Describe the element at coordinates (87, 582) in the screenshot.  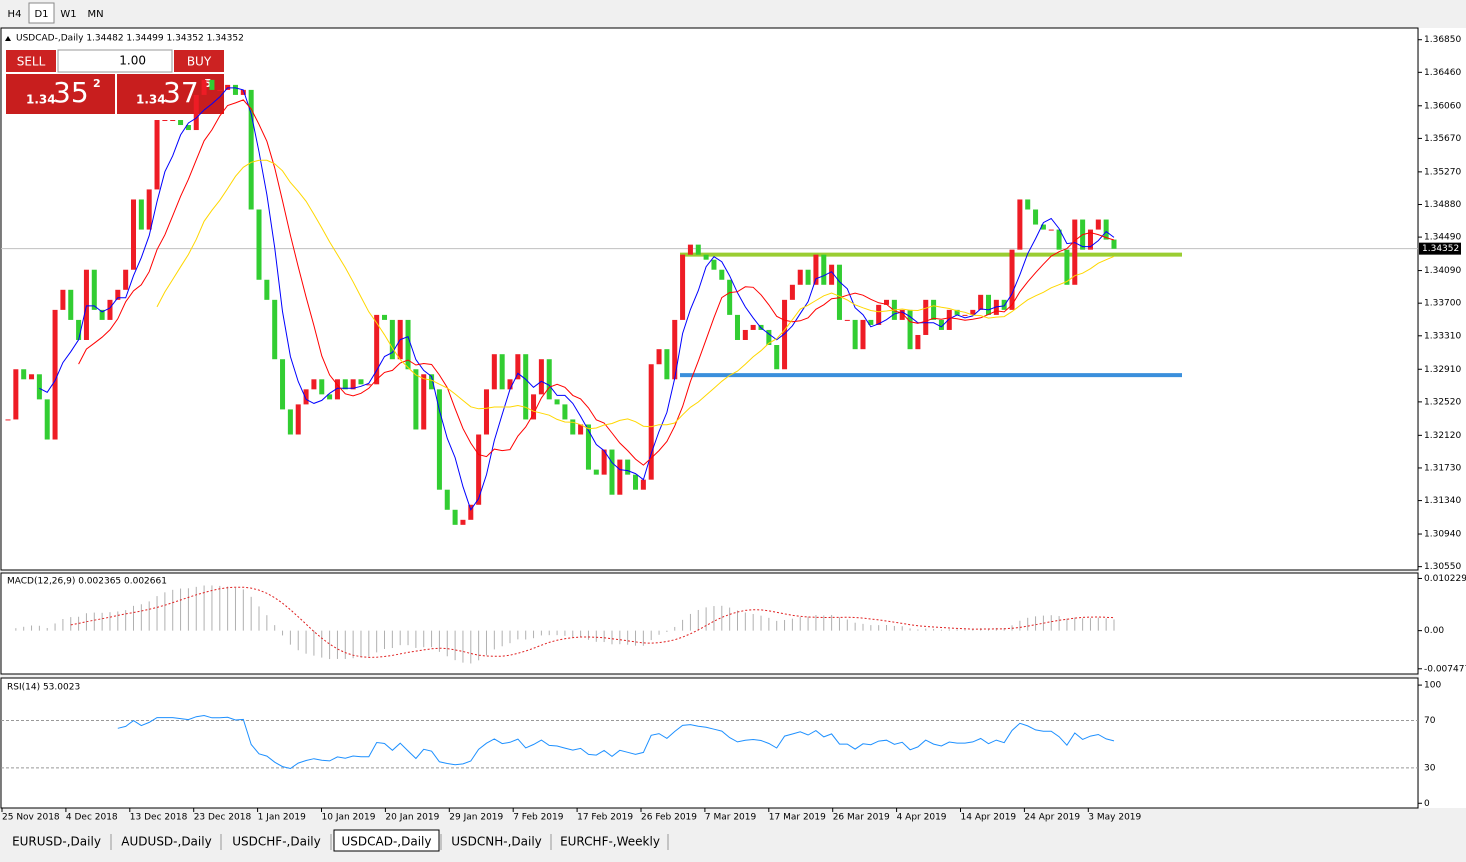
I see `macd-label: MACD(12,26,9) 0.002365 0.002661` at that location.